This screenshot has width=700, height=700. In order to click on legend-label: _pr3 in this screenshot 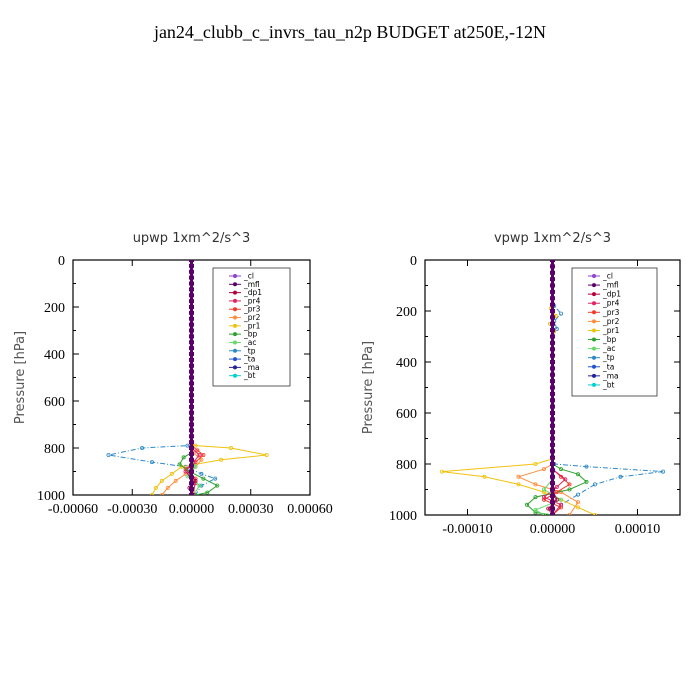, I will do `click(252, 309)`.